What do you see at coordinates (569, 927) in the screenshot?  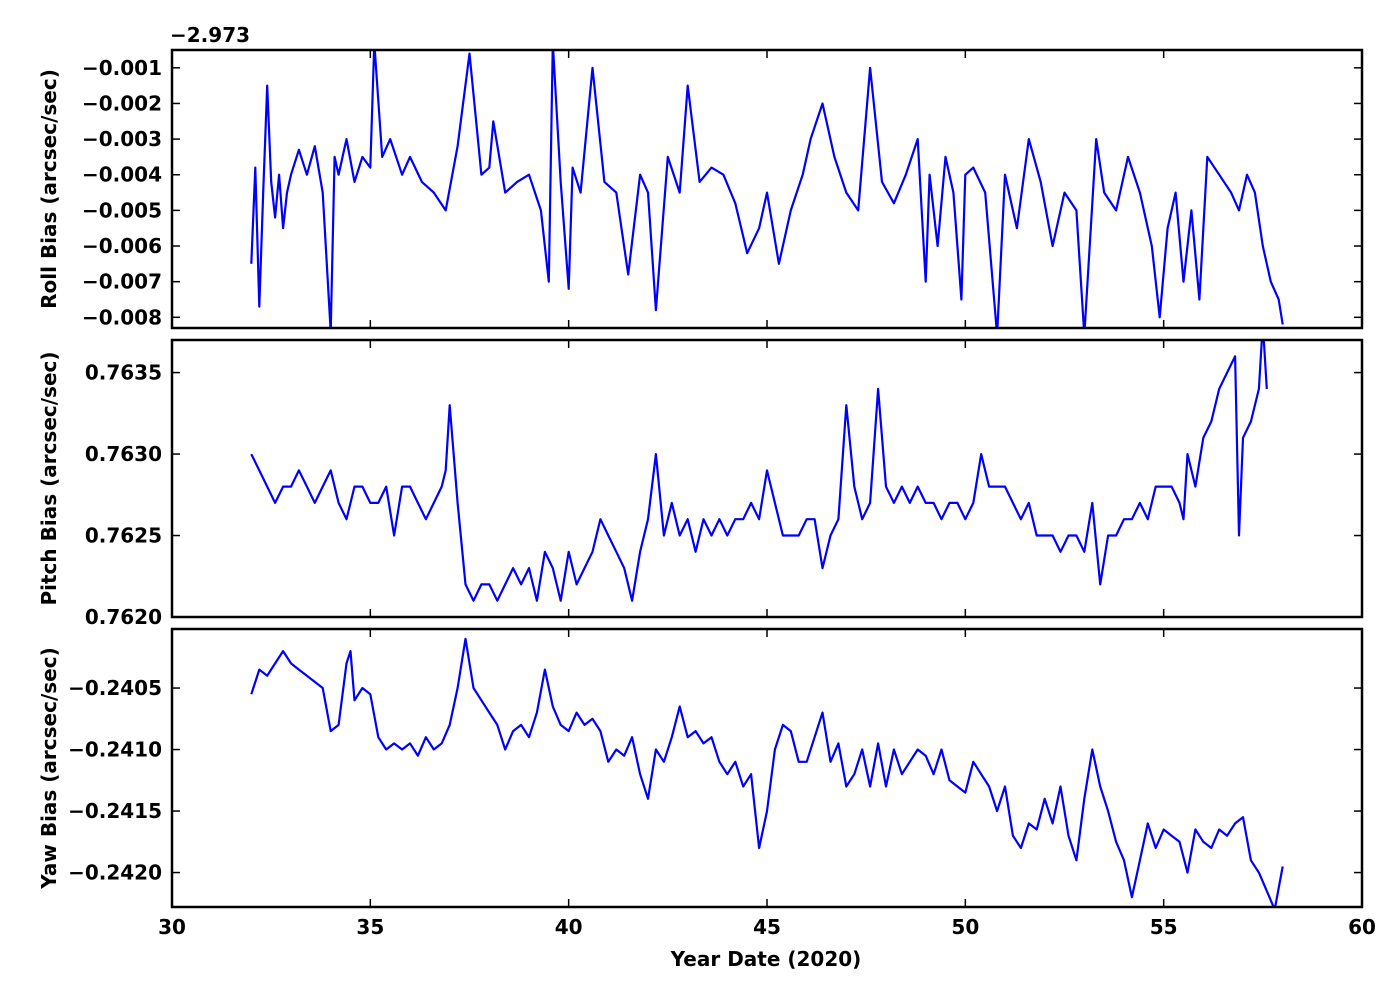 I see `x-tick-label: 40` at bounding box center [569, 927].